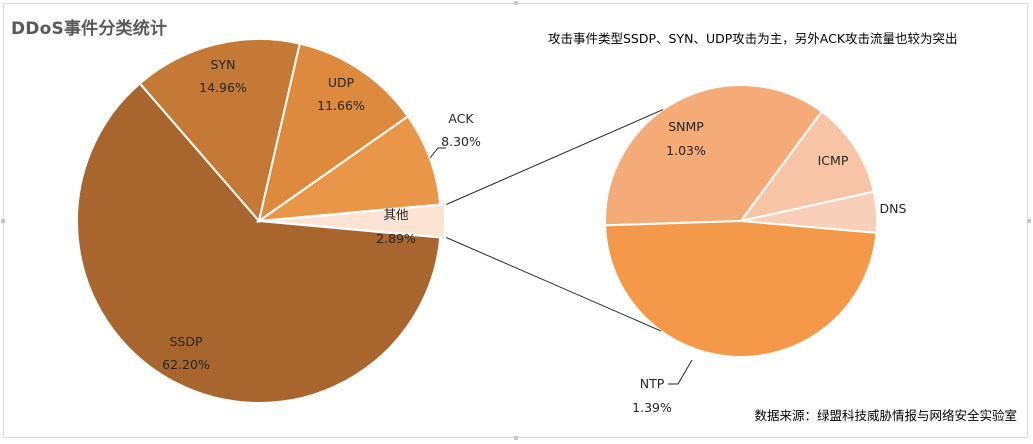  I want to click on resize-handle-right, so click(1029, 221).